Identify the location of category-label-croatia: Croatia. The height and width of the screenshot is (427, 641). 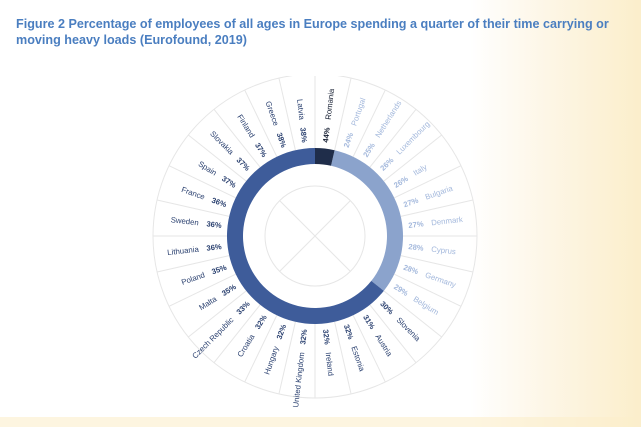
(246, 345).